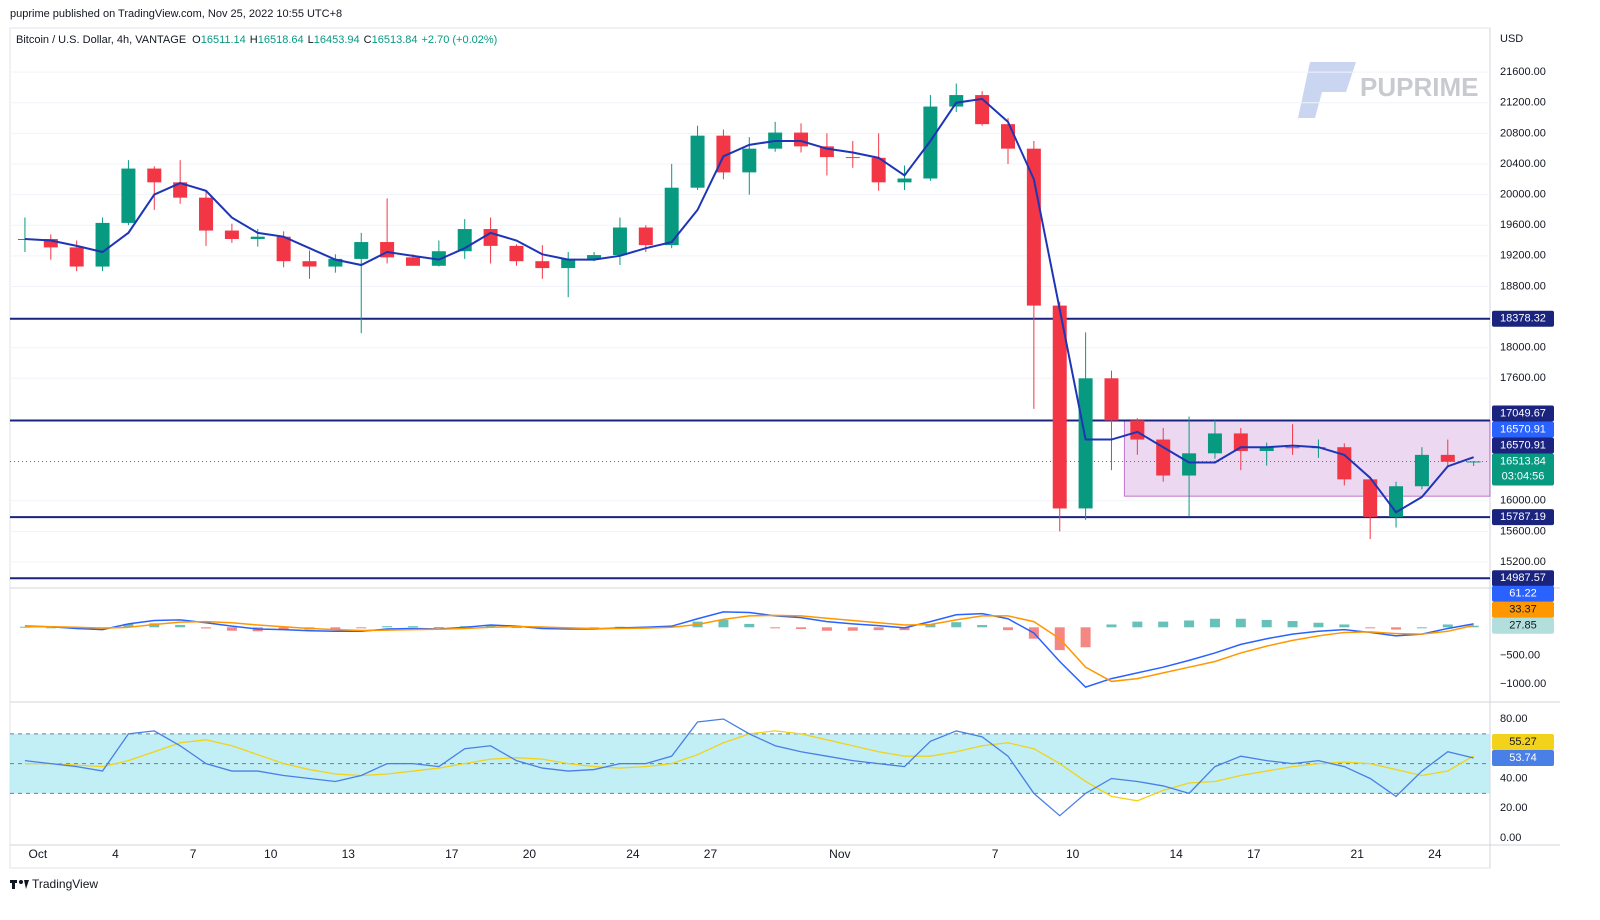 The height and width of the screenshot is (920, 1600). I want to click on y-tick-label: 20400.00, so click(1523, 164).